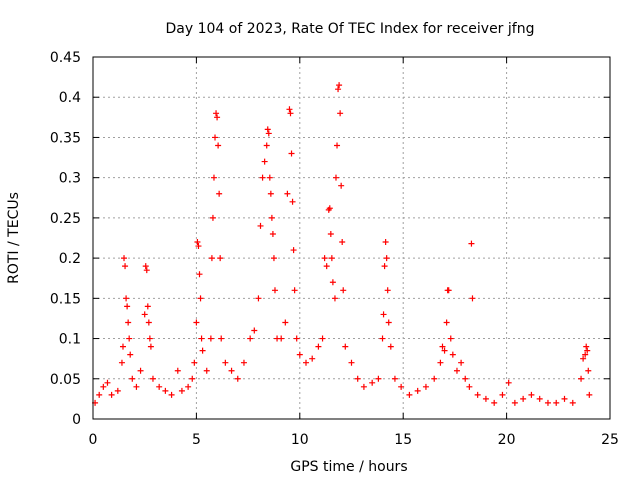  What do you see at coordinates (507, 440) in the screenshot?
I see `x-tick-label: 20` at bounding box center [507, 440].